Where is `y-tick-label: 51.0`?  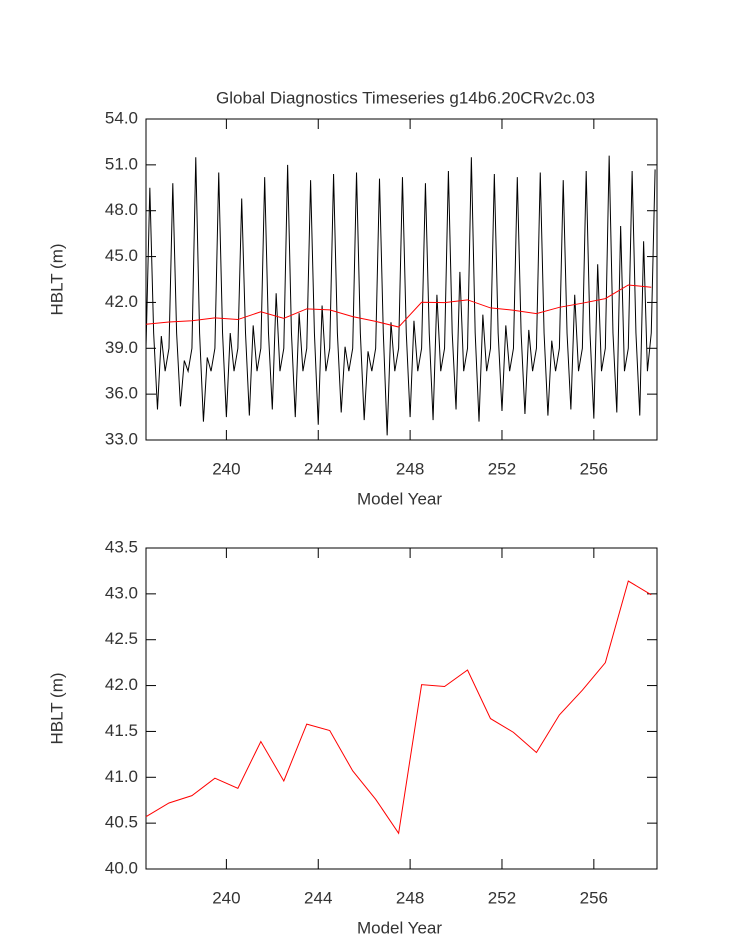
y-tick-label: 51.0 is located at coordinates (121, 163).